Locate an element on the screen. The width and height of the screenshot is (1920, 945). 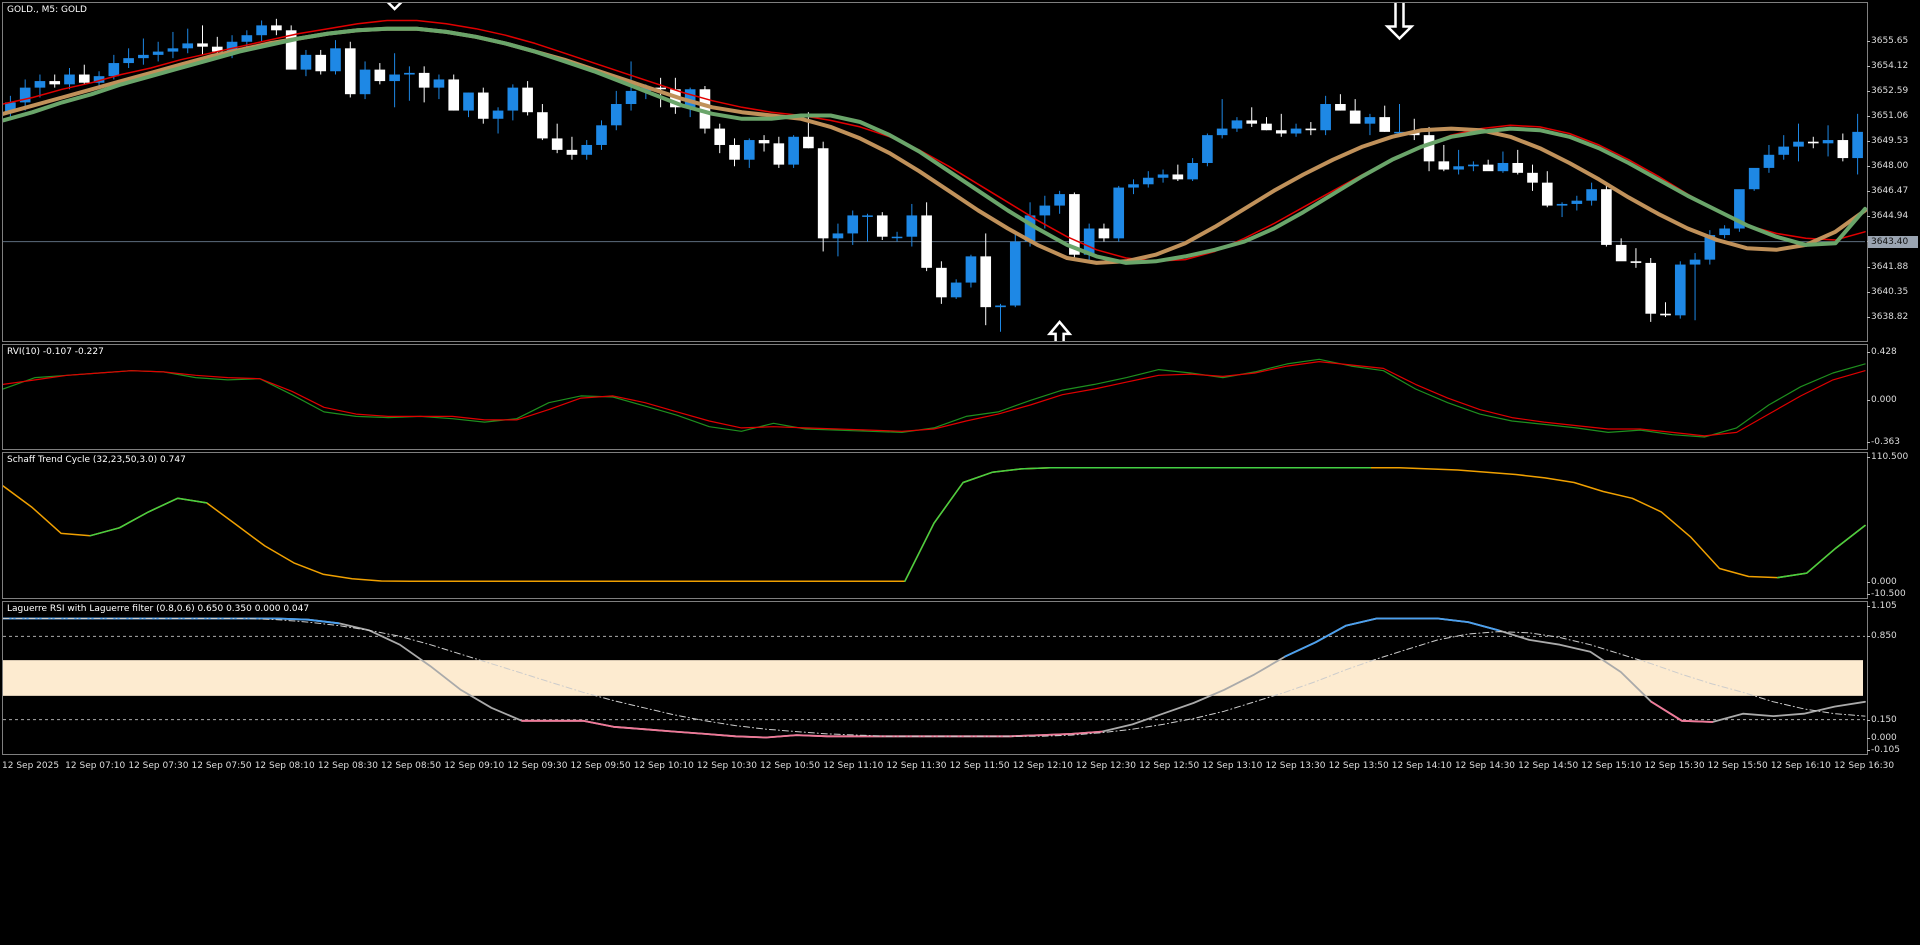
rvi-panel: RVI(10) -0.107 -0.227 is located at coordinates (935, 397).